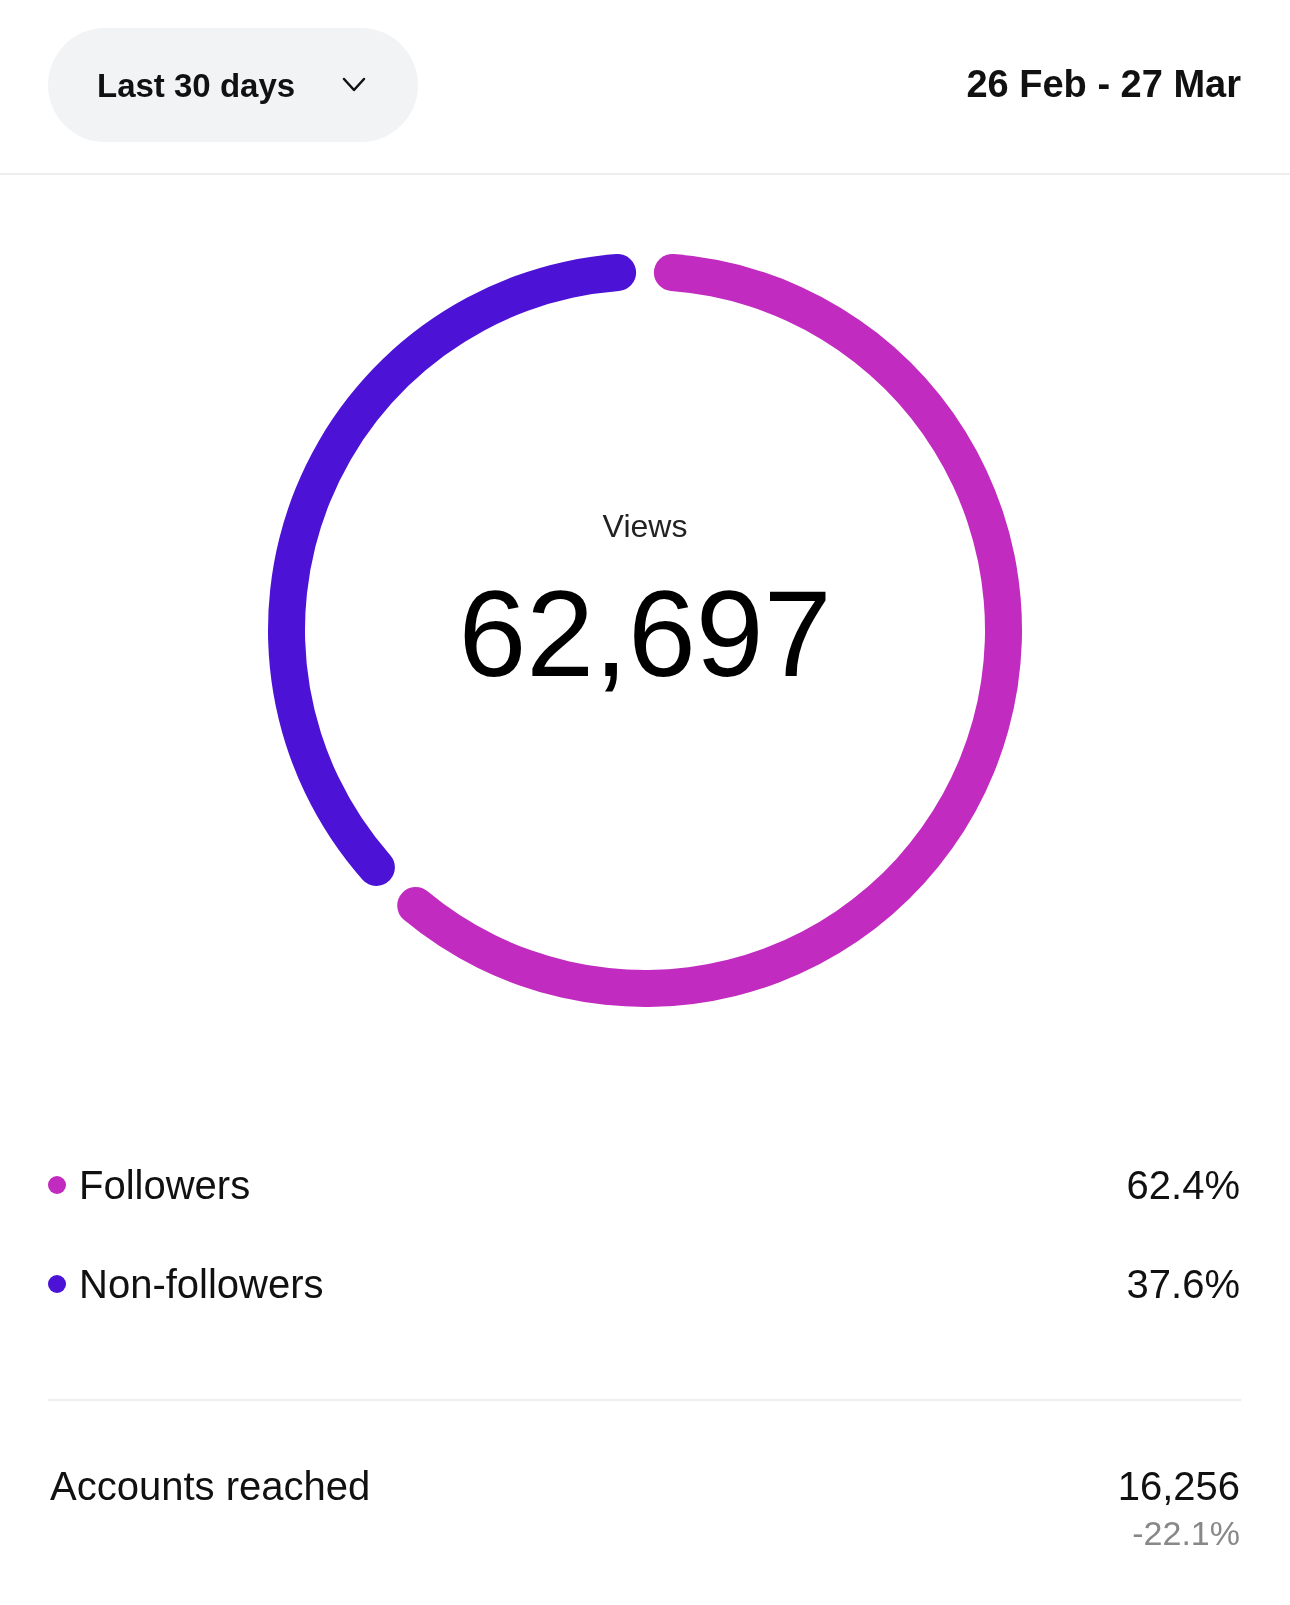 The image size is (1290, 1605). I want to click on data-label: 37.6%, so click(1183, 1284).